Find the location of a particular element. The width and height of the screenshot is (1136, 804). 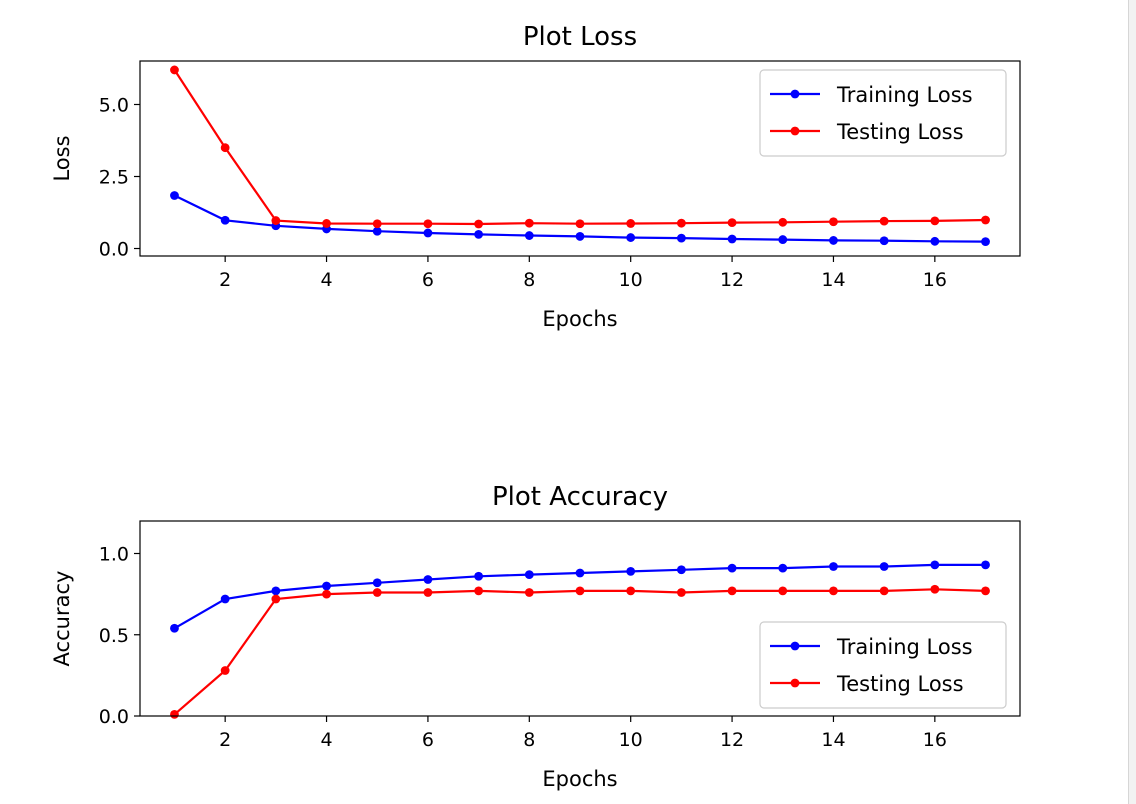

scrollbar-track is located at coordinates (1132, 402).